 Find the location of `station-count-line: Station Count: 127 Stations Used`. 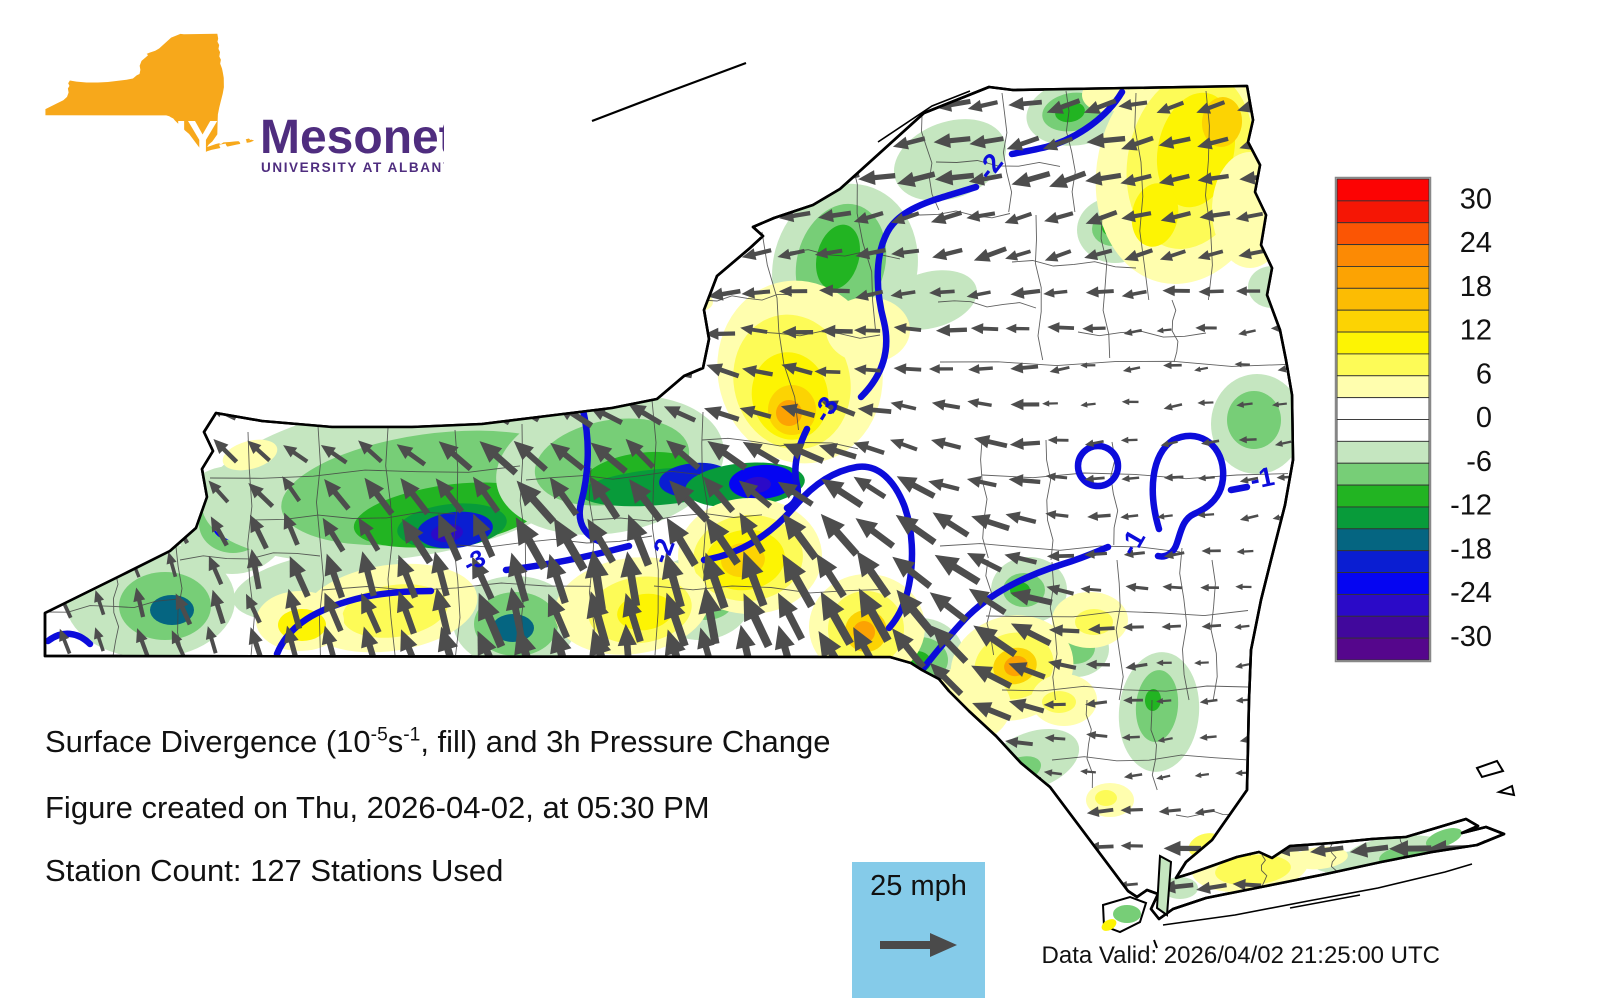

station-count-line: Station Count: 127 Stations Used is located at coordinates (274, 870).